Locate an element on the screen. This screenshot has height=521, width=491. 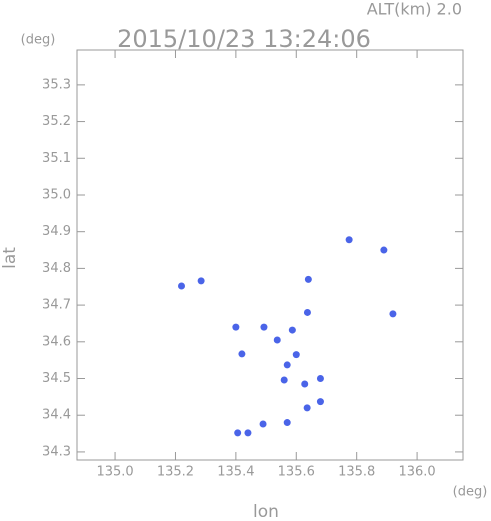
x-tick-label: 136.0 is located at coordinates (416, 472).